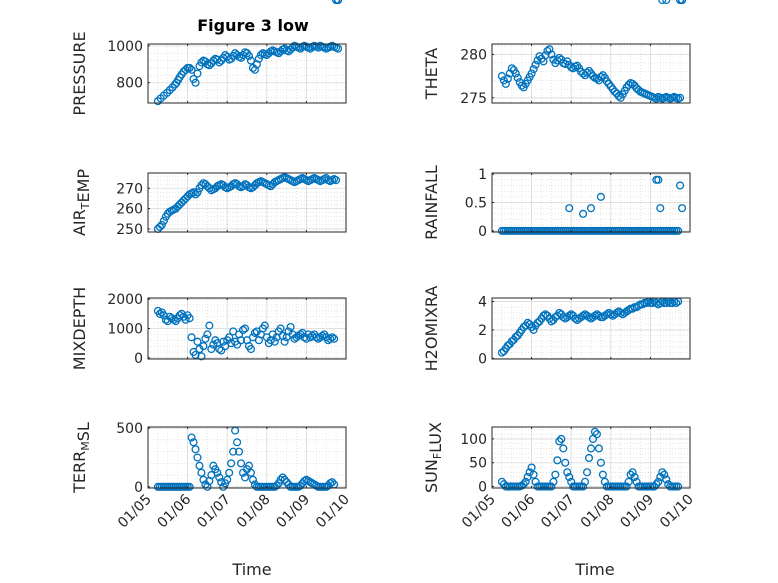 This screenshot has height=583, width=778. I want to click on y-tick-label: 2, so click(482, 331).